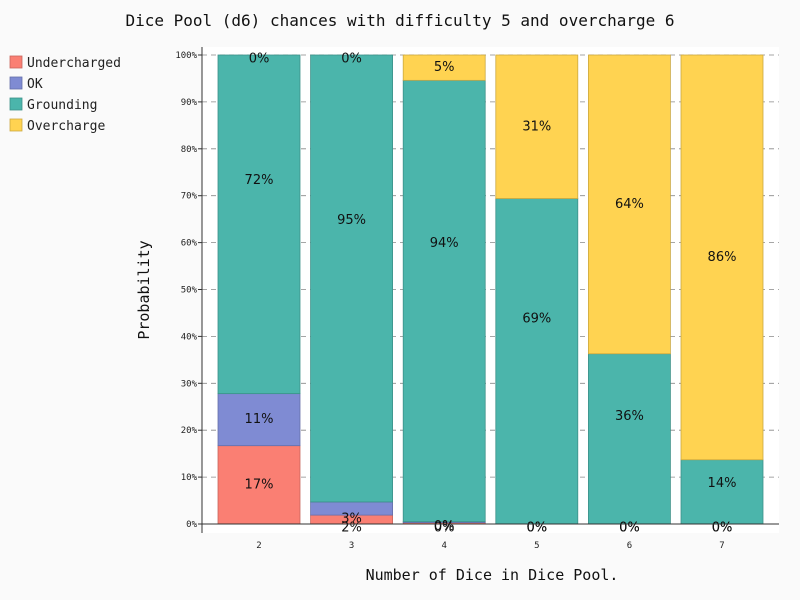 The width and height of the screenshot is (800, 600). Describe the element at coordinates (536, 318) in the screenshot. I see `data-label-grounding-5: 69%` at that location.